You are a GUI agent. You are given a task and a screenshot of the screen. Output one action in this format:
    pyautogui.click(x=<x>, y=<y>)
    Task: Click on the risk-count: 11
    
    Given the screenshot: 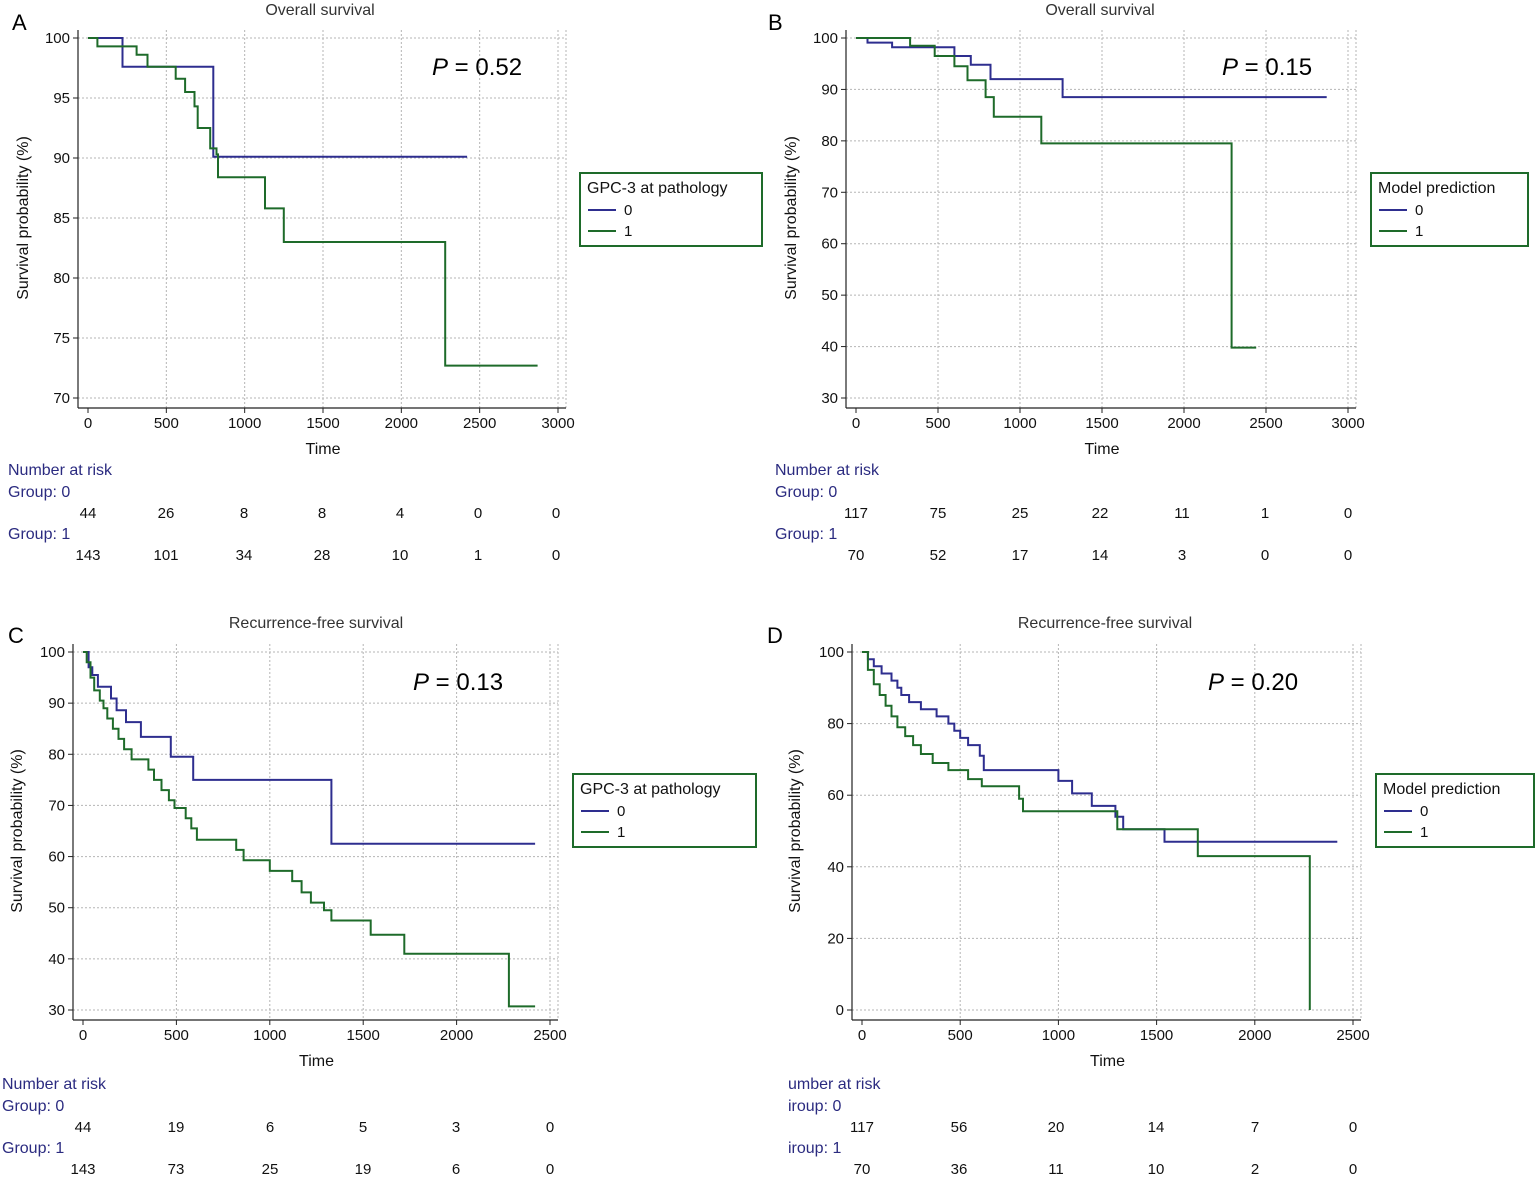 What is the action you would take?
    pyautogui.click(x=1056, y=1169)
    